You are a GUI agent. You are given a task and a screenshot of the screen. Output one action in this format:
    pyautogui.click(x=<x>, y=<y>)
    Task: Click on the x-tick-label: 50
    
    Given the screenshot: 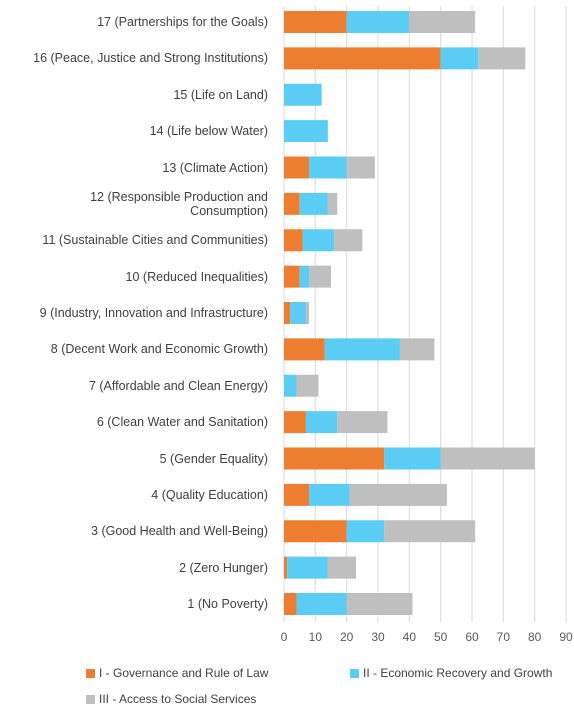 What is the action you would take?
    pyautogui.click(x=440, y=637)
    